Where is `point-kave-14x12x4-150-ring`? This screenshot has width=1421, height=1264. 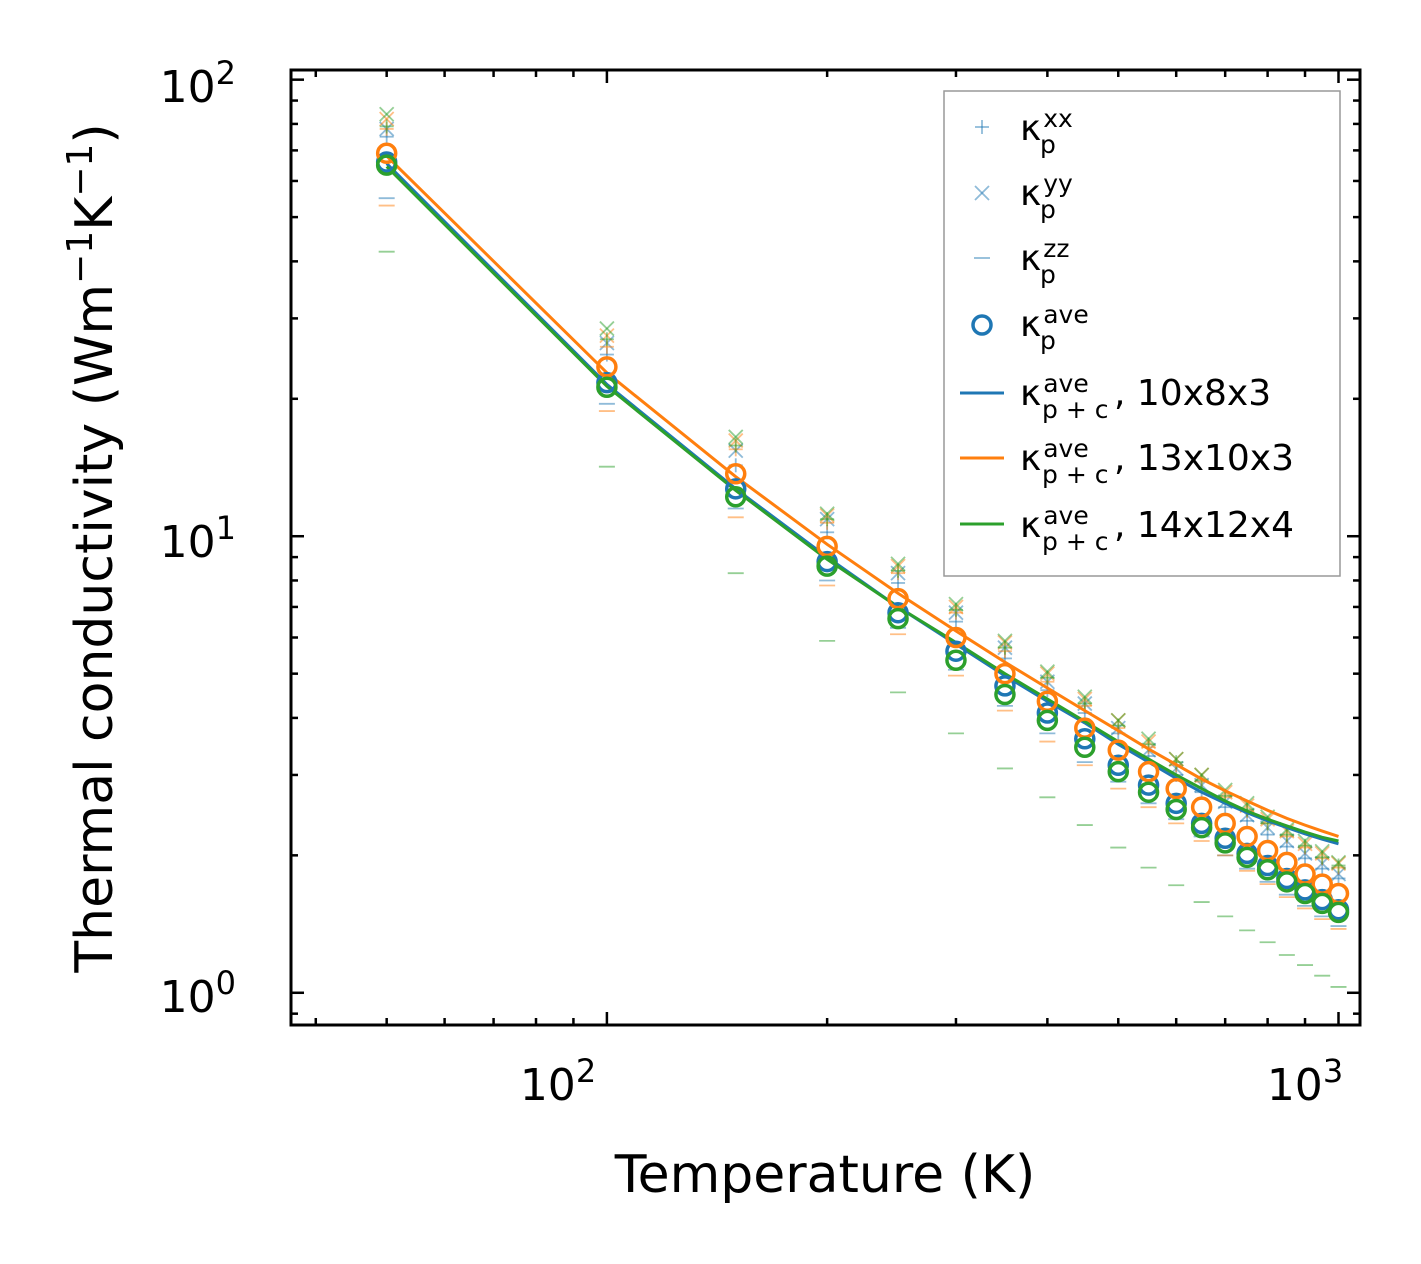
point-kave-14x12x4-150-ring is located at coordinates (735, 497).